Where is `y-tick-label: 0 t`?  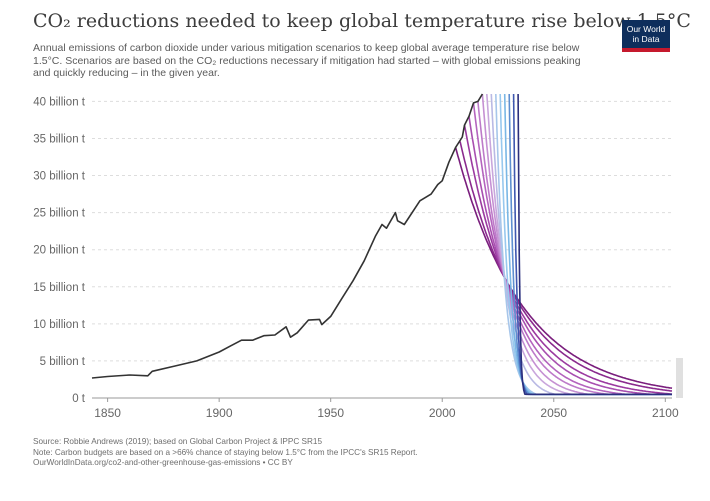
y-tick-label: 0 t is located at coordinates (79, 399).